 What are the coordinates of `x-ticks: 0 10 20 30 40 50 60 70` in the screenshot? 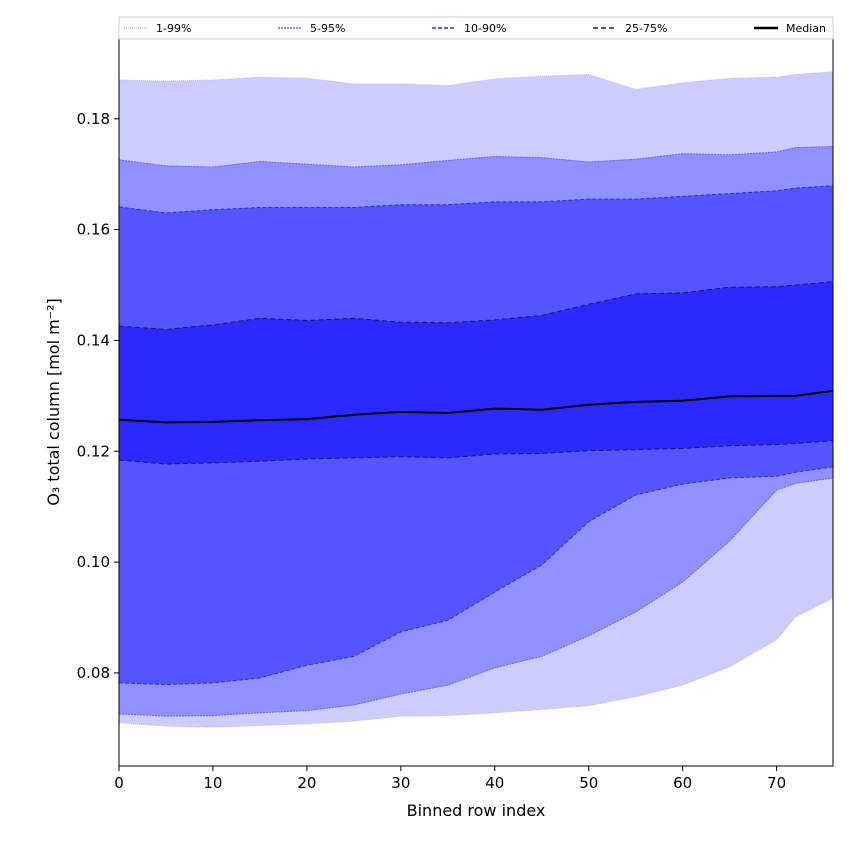 It's located at (450, 779).